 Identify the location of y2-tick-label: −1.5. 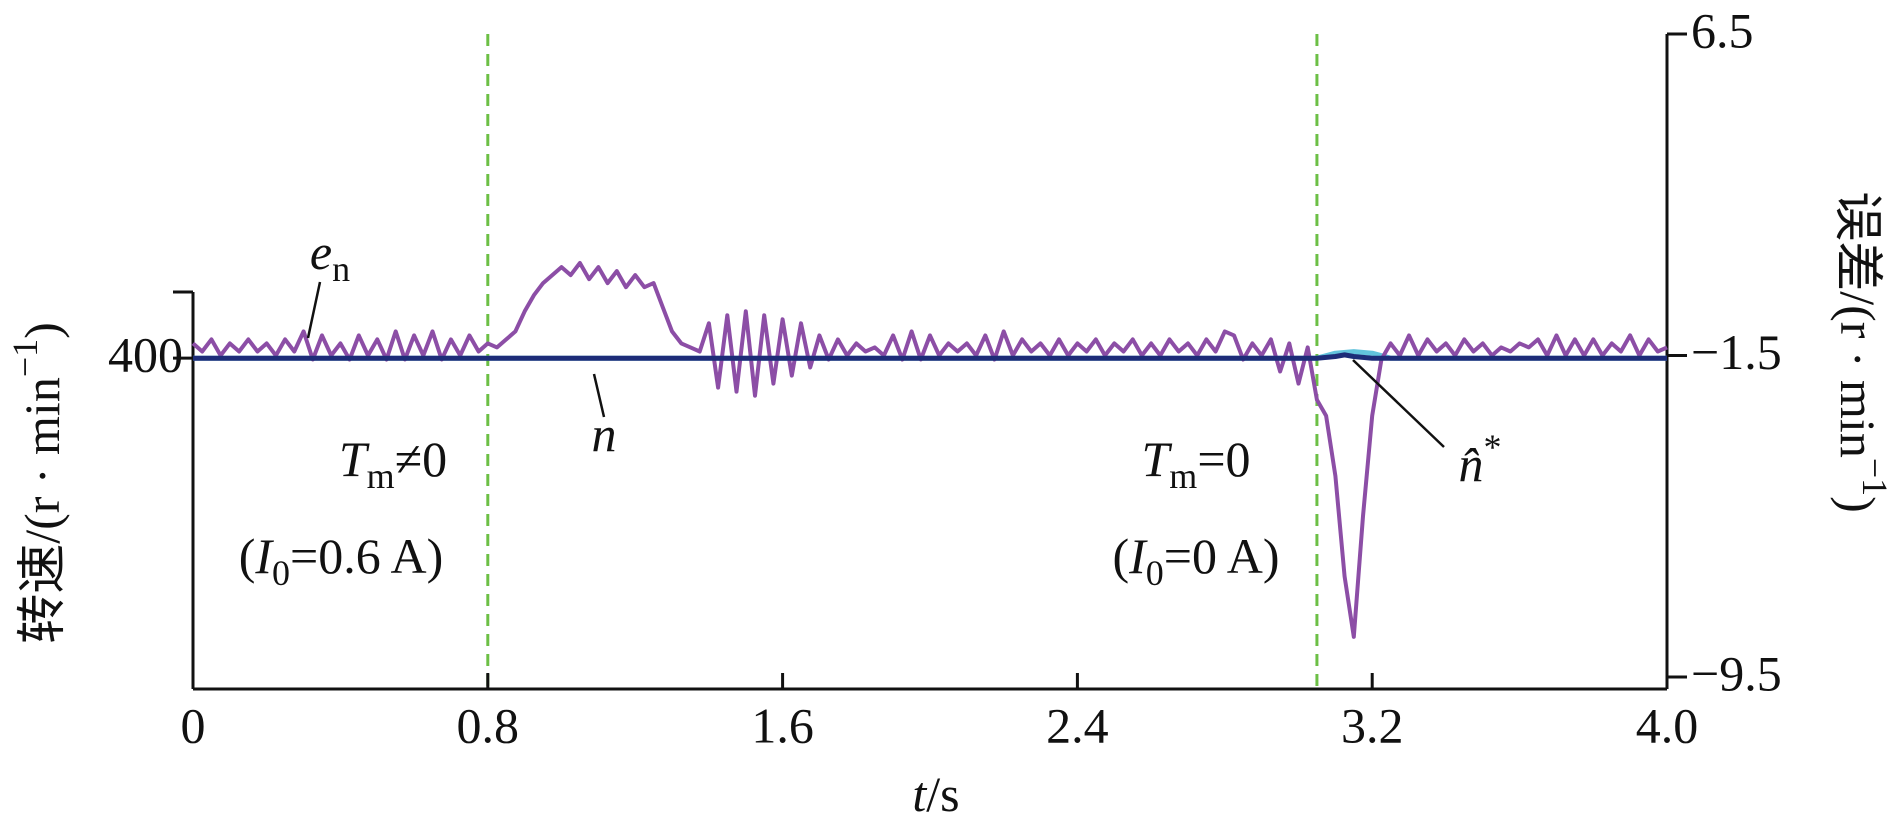
(1736, 352).